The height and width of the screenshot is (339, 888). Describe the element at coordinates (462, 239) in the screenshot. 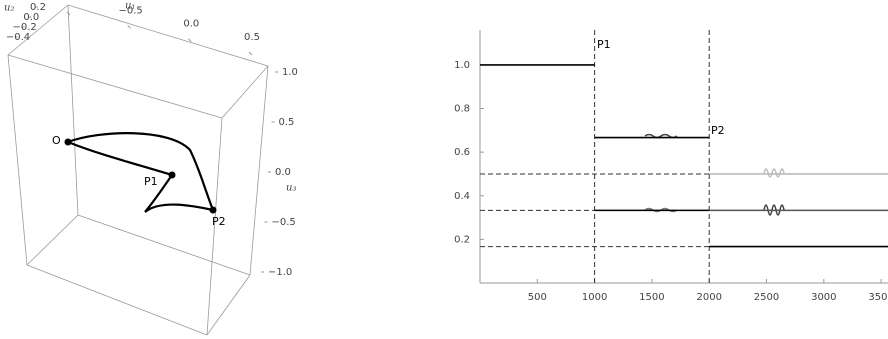

I see `y-tick-label: 0.2` at that location.